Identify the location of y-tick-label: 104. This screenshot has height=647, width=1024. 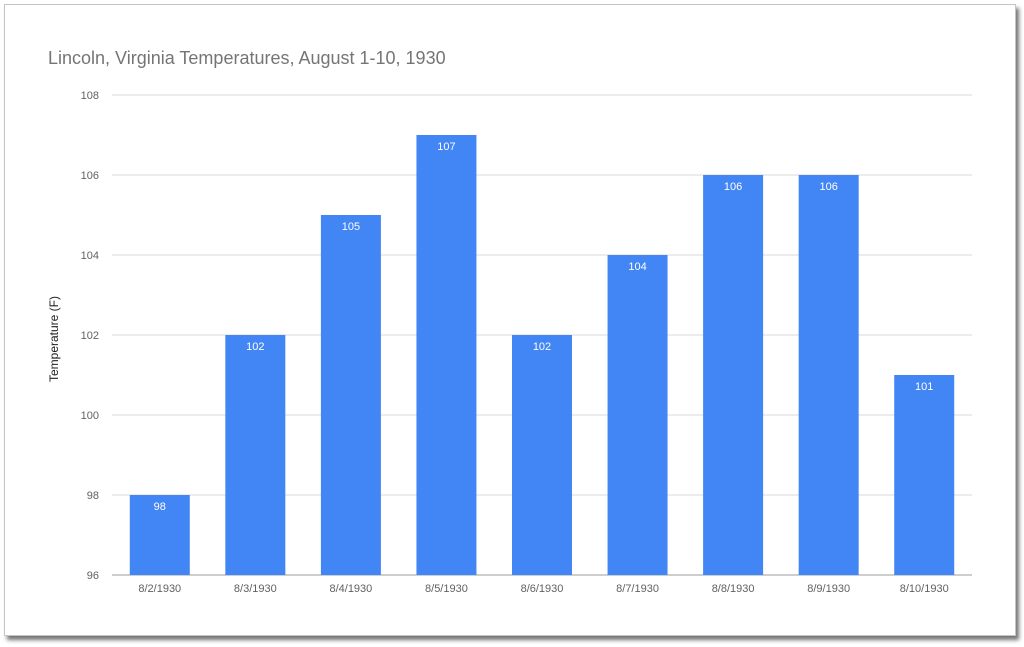
(90, 256).